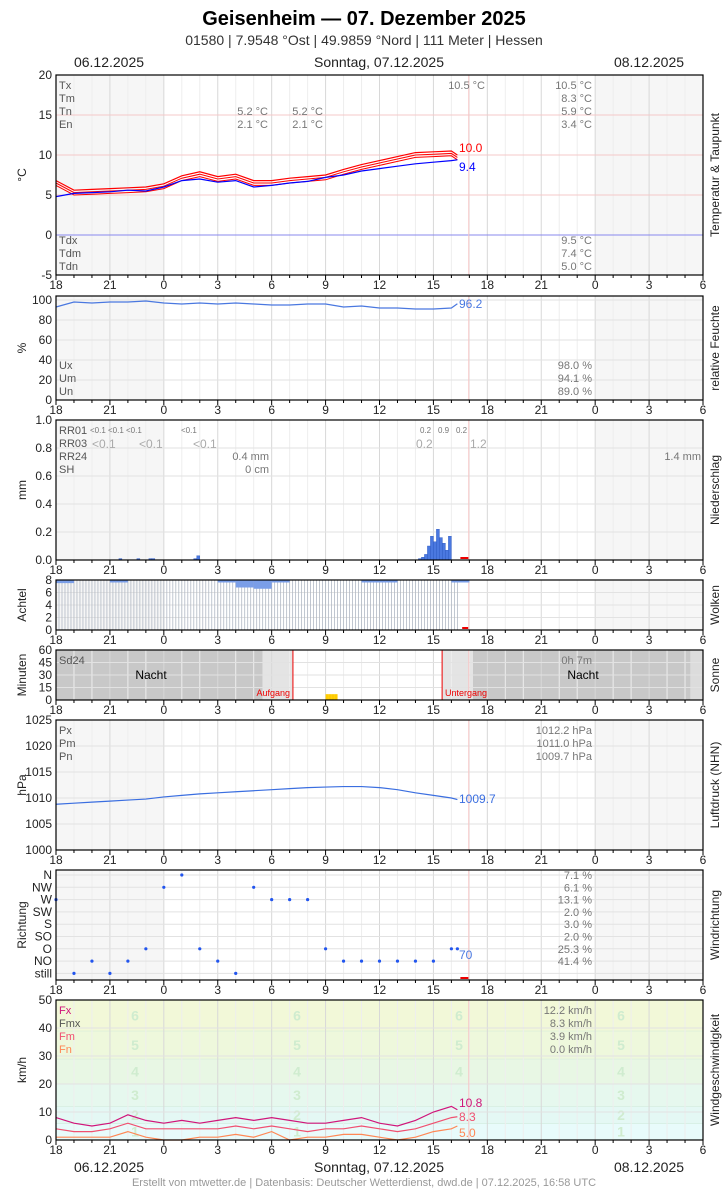 The height and width of the screenshot is (1190, 728). I want to click on stat-ux: 98.0 %, so click(575, 366).